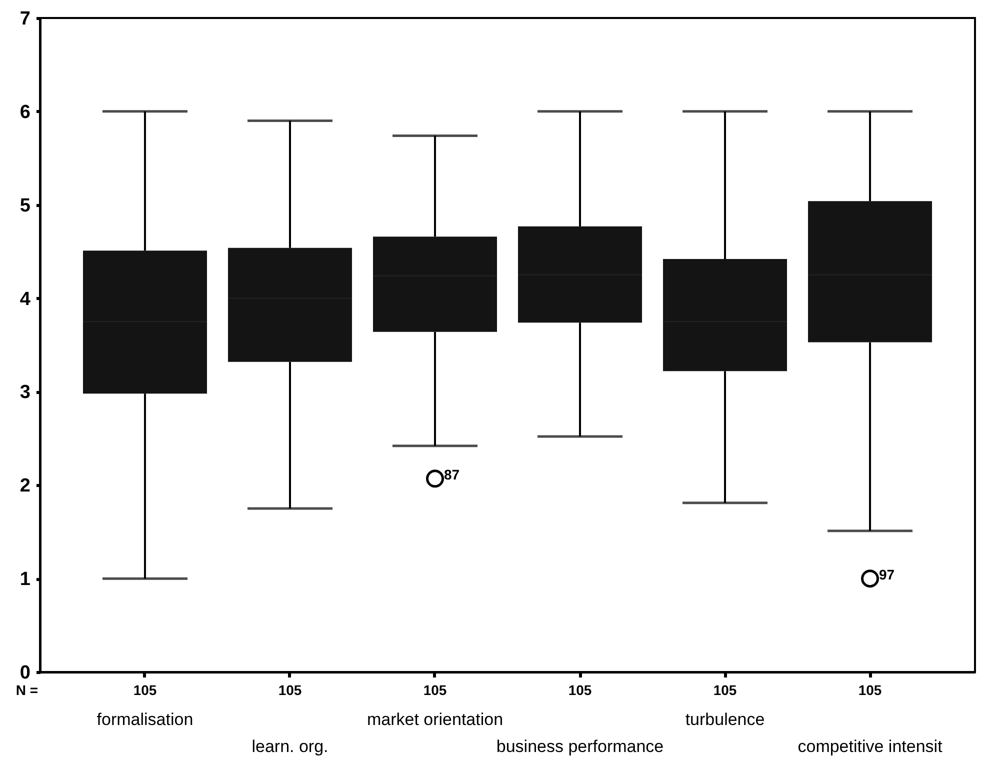 The width and height of the screenshot is (987, 775). I want to click on x-tick-label: market orientation, so click(435, 719).